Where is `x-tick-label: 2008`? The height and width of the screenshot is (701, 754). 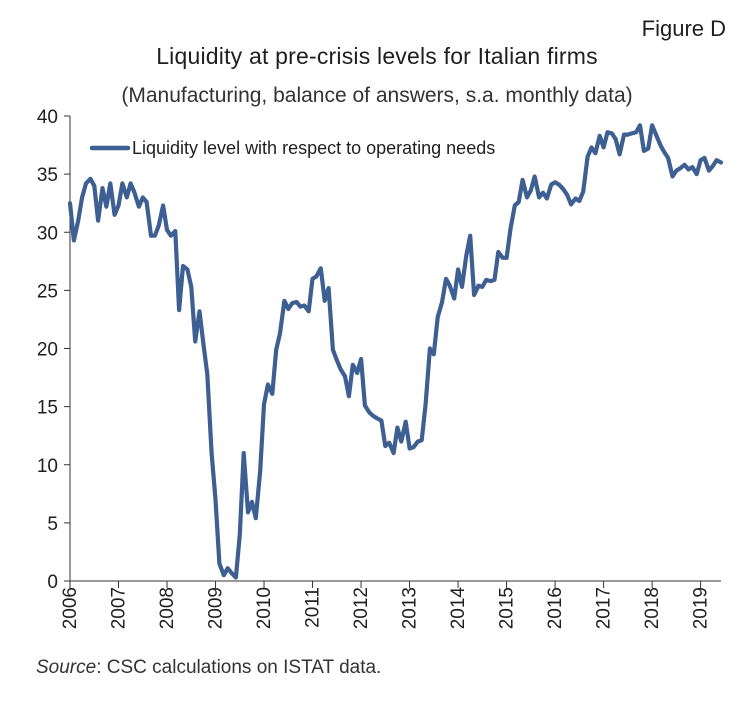
x-tick-label: 2008 is located at coordinates (167, 608).